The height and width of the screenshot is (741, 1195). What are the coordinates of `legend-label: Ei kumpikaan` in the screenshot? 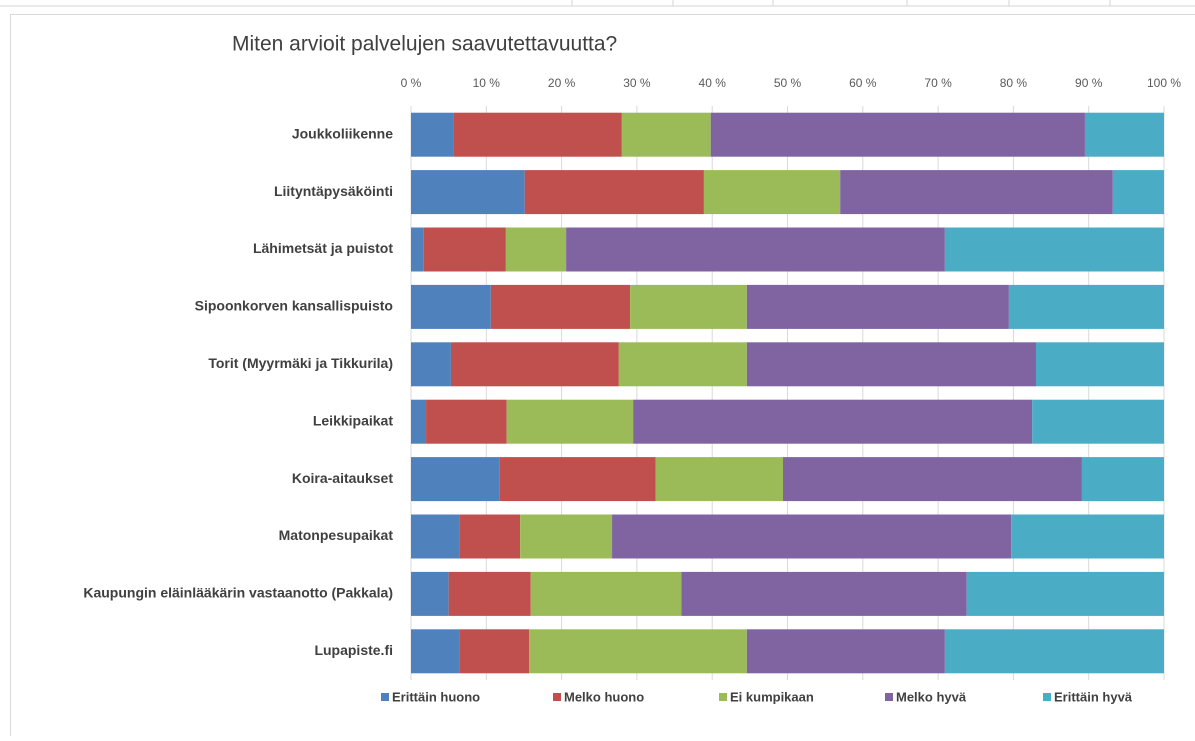 It's located at (772, 696).